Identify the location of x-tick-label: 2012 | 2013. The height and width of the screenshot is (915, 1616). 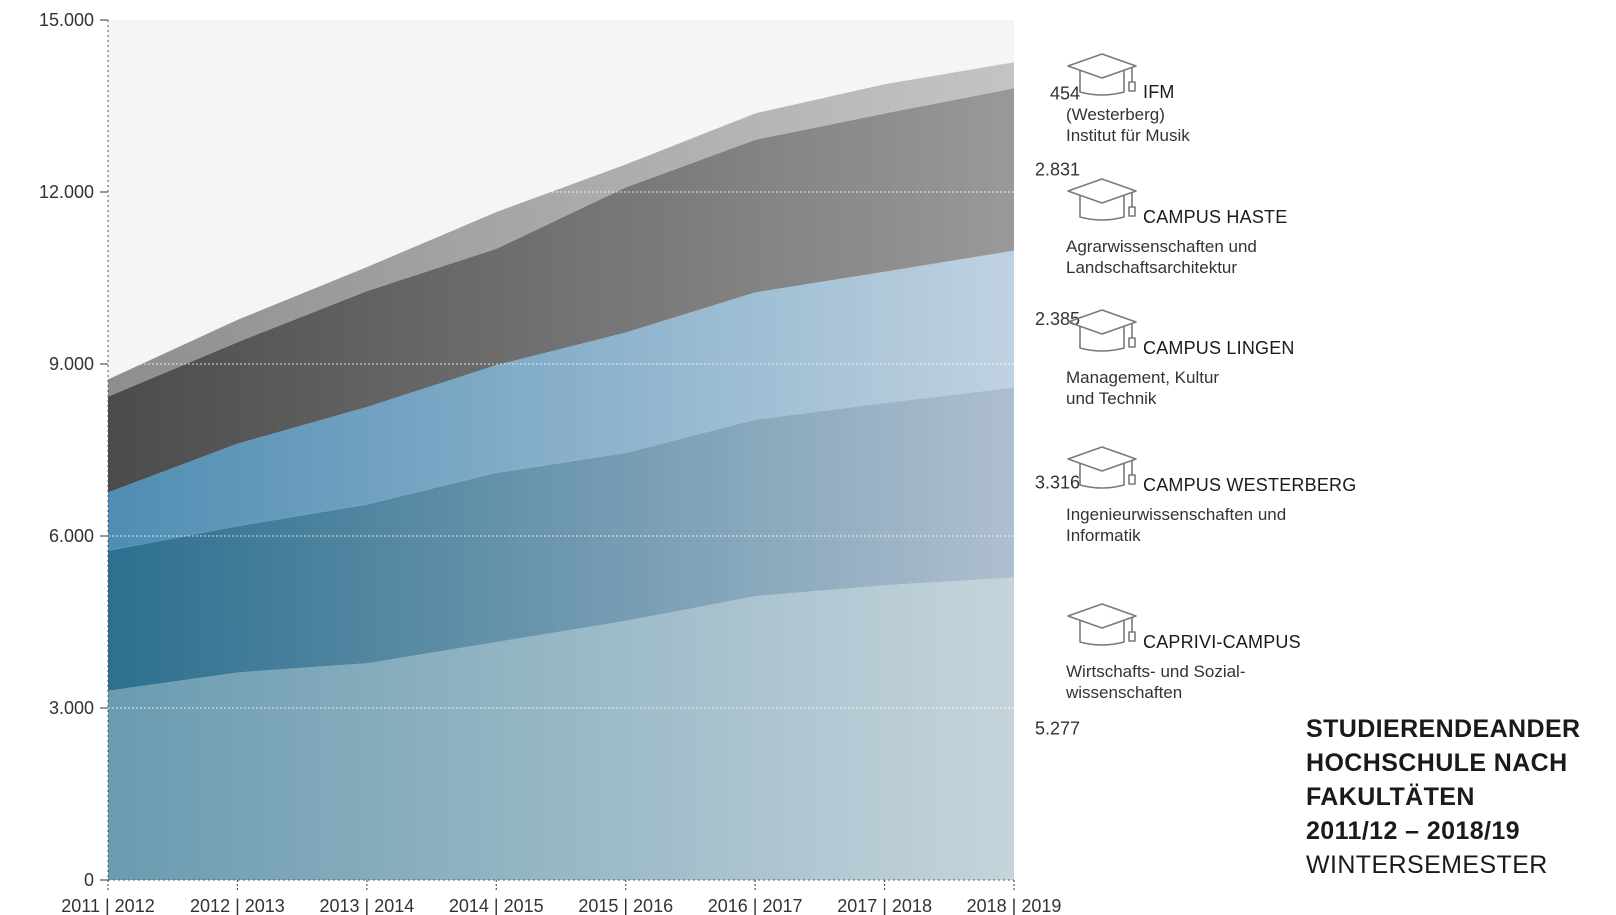
(237, 905).